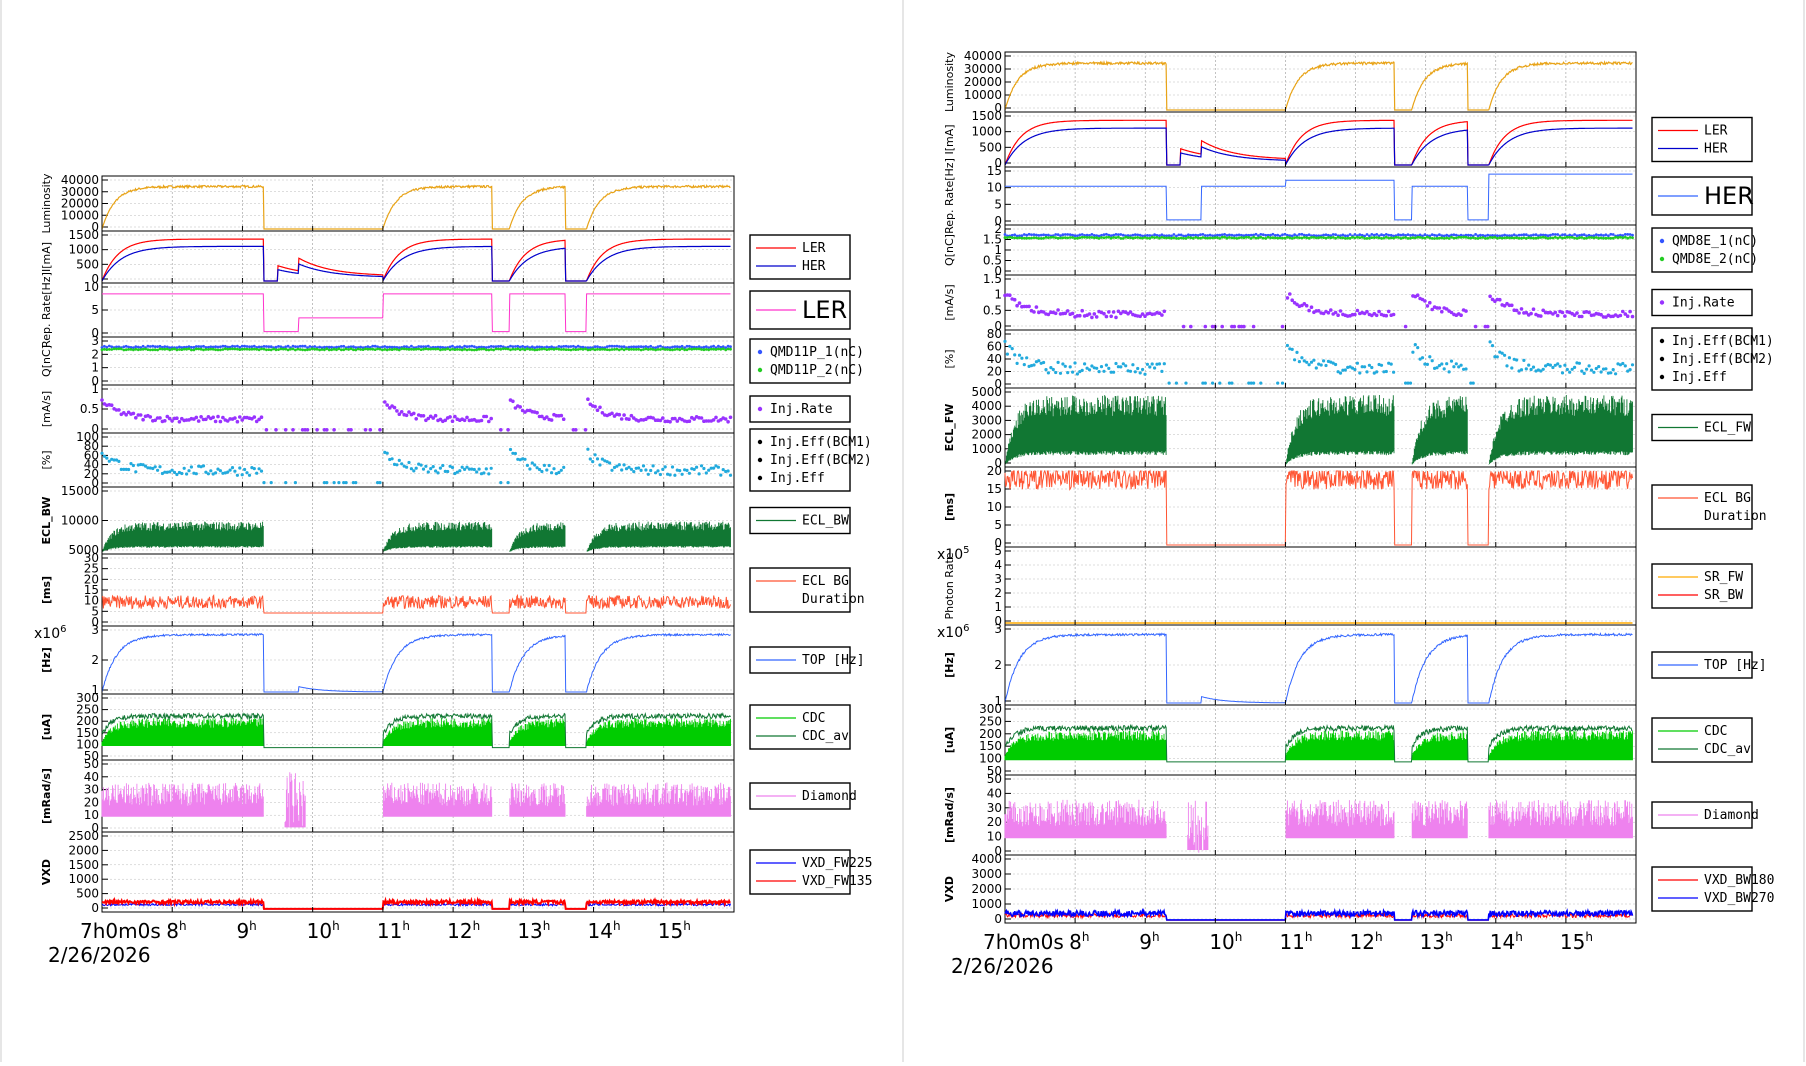 Image resolution: width=1806 pixels, height=1066 pixels. What do you see at coordinates (336, 926) in the screenshot?
I see `x-label-hour-sup: h` at bounding box center [336, 926].